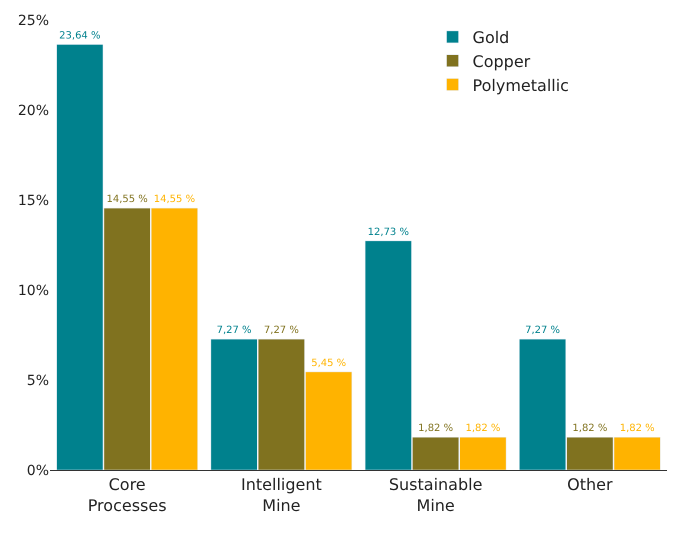  What do you see at coordinates (491, 38) in the screenshot?
I see `legend-label: Gold` at bounding box center [491, 38].